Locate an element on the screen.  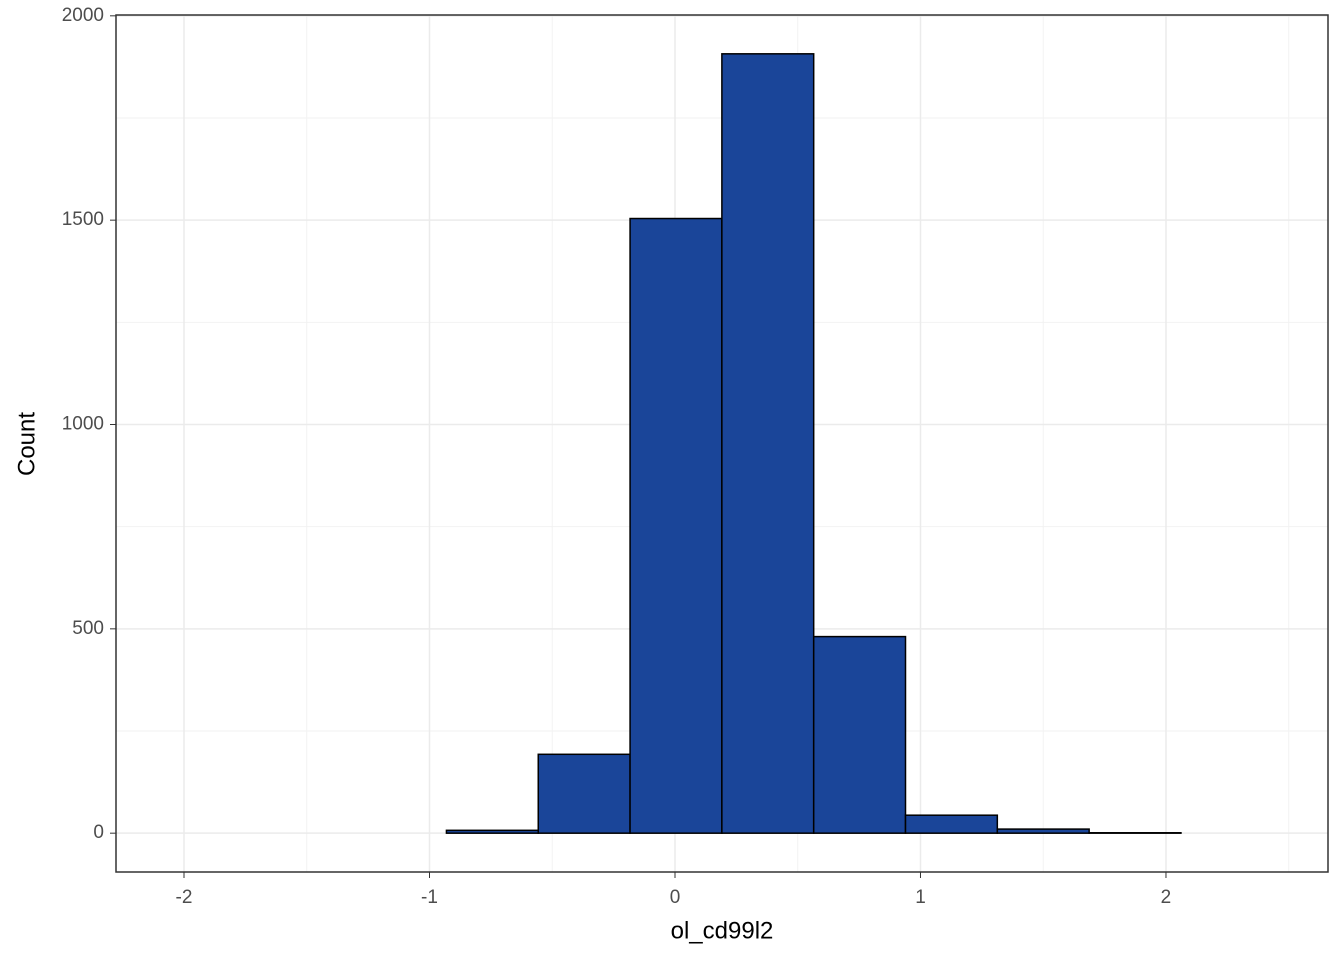
x-tick-label: 0 is located at coordinates (675, 897).